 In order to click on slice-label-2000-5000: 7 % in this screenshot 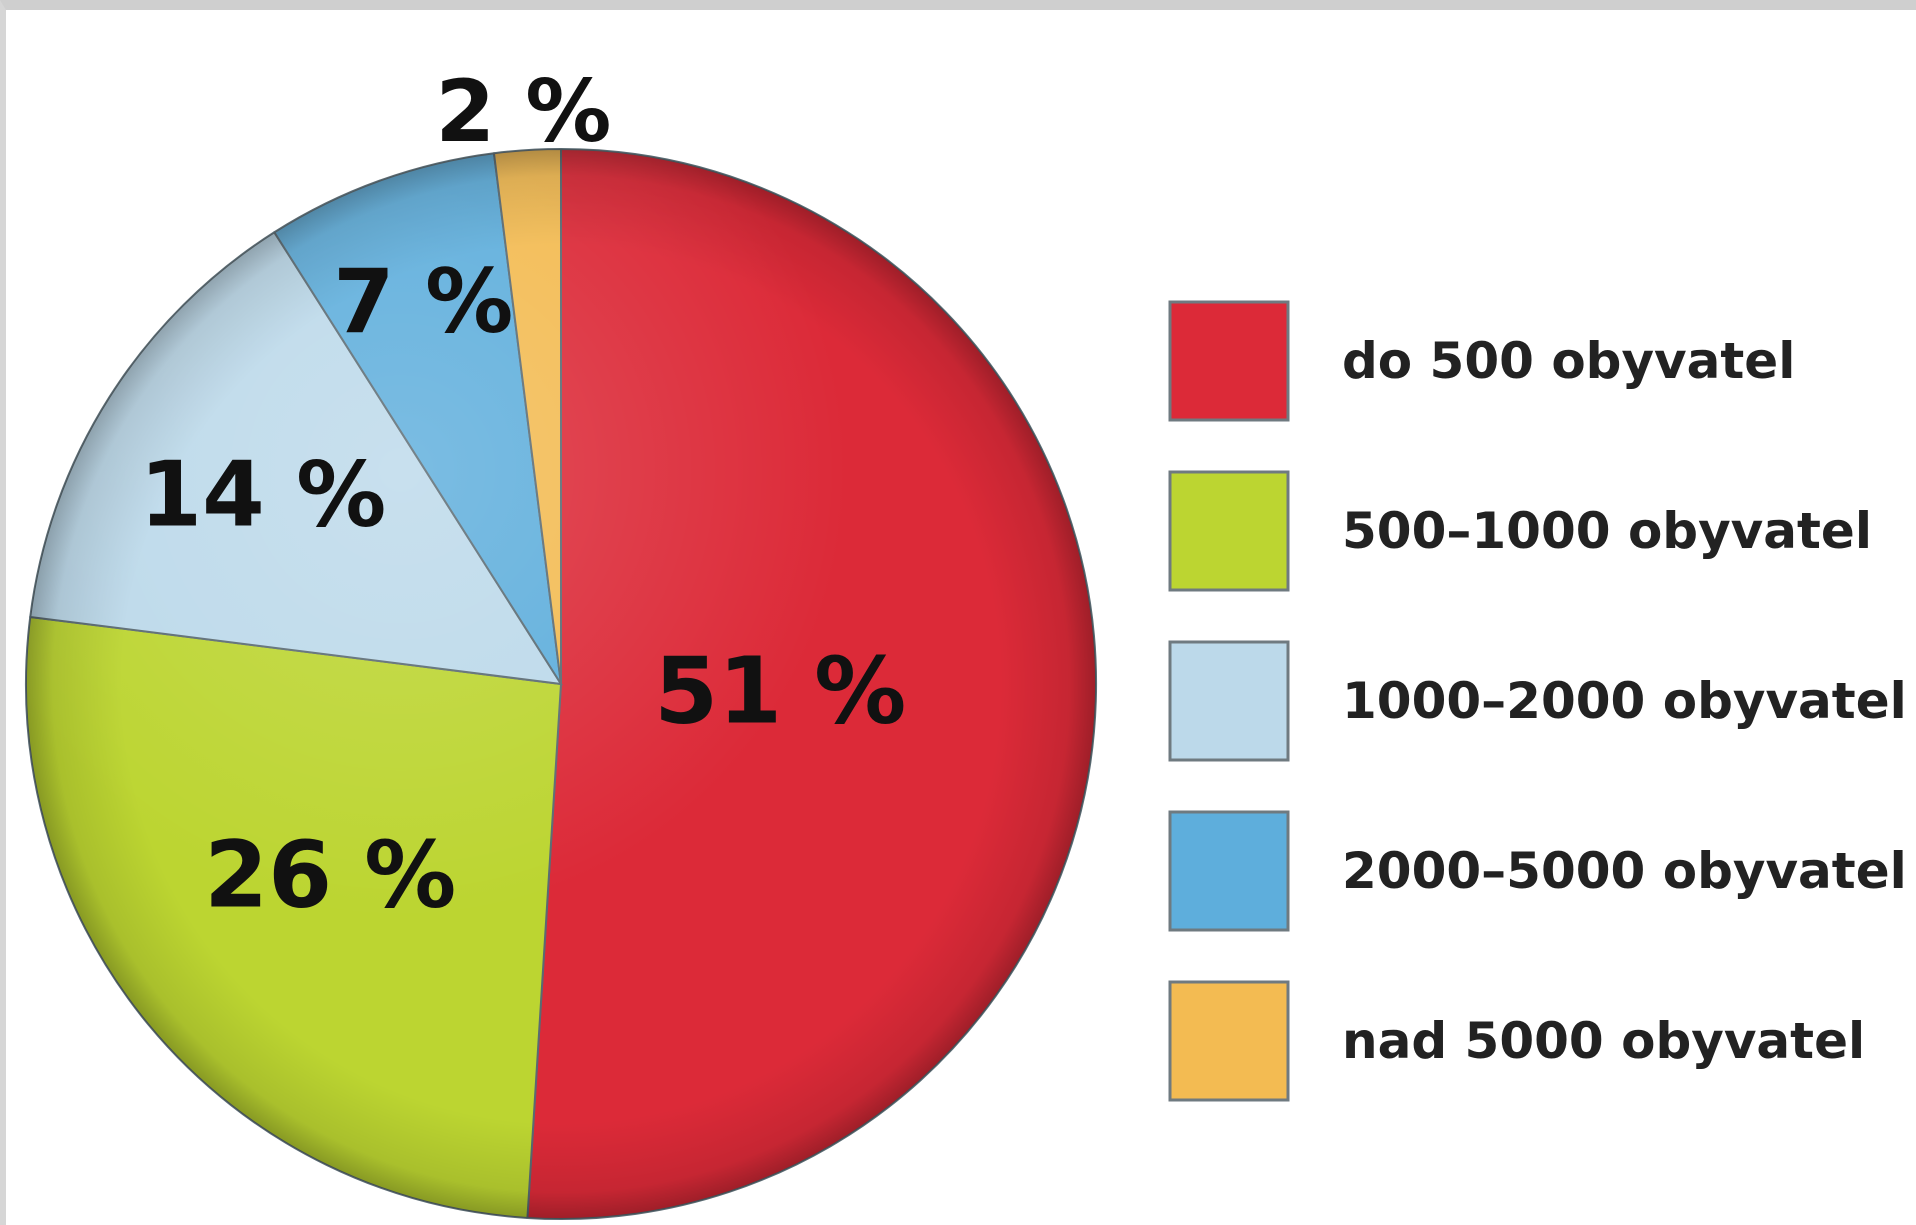, I will do `click(423, 301)`.